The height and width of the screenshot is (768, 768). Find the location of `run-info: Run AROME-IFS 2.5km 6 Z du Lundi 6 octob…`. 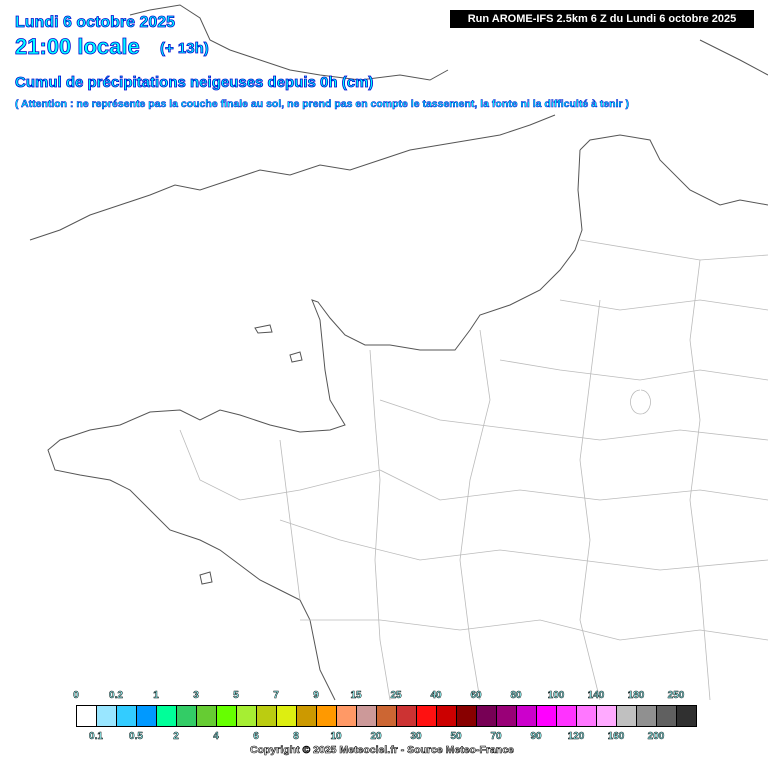

run-info: Run AROME-IFS 2.5km 6 Z du Lundi 6 octob… is located at coordinates (602, 19).